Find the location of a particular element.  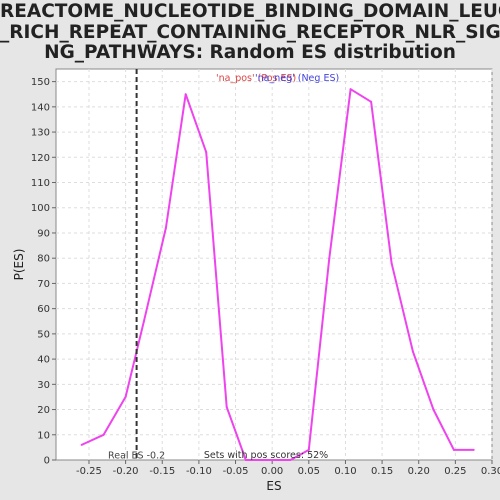

pos-es-legend-label: 'na_pos' (Pos ES) is located at coordinates (256, 78).